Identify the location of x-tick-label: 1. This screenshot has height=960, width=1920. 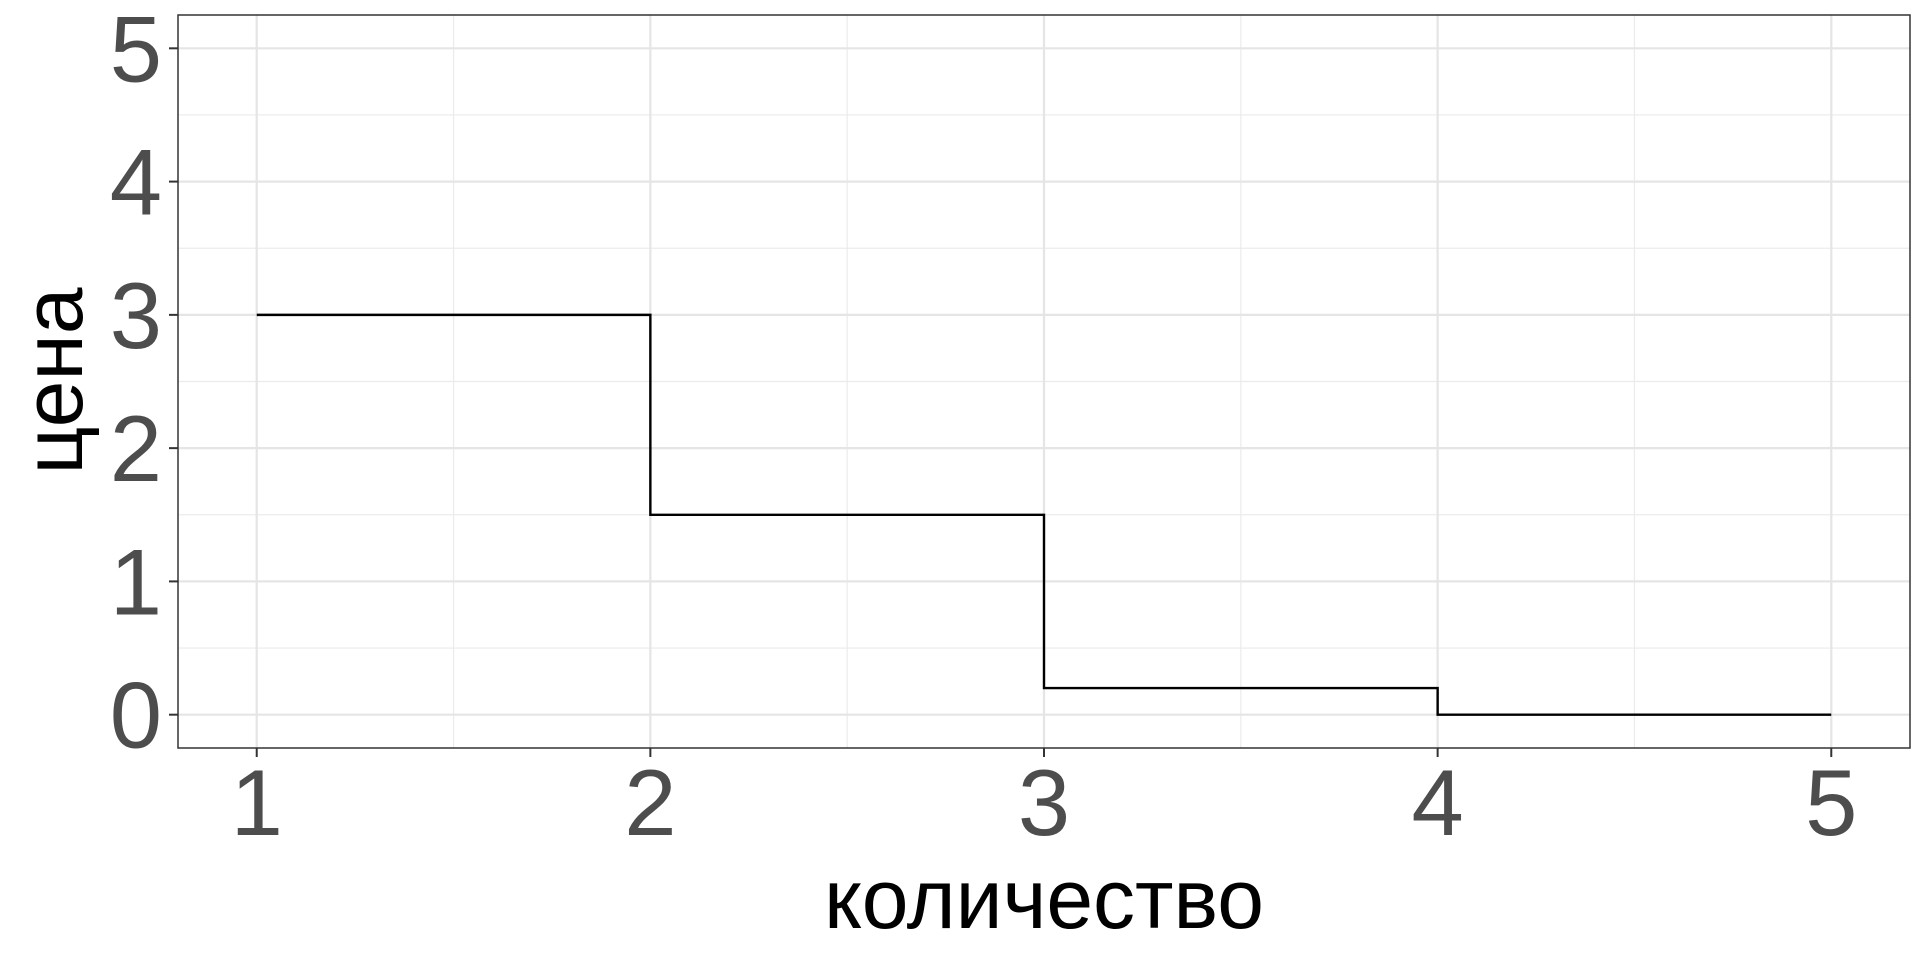
(257, 802).